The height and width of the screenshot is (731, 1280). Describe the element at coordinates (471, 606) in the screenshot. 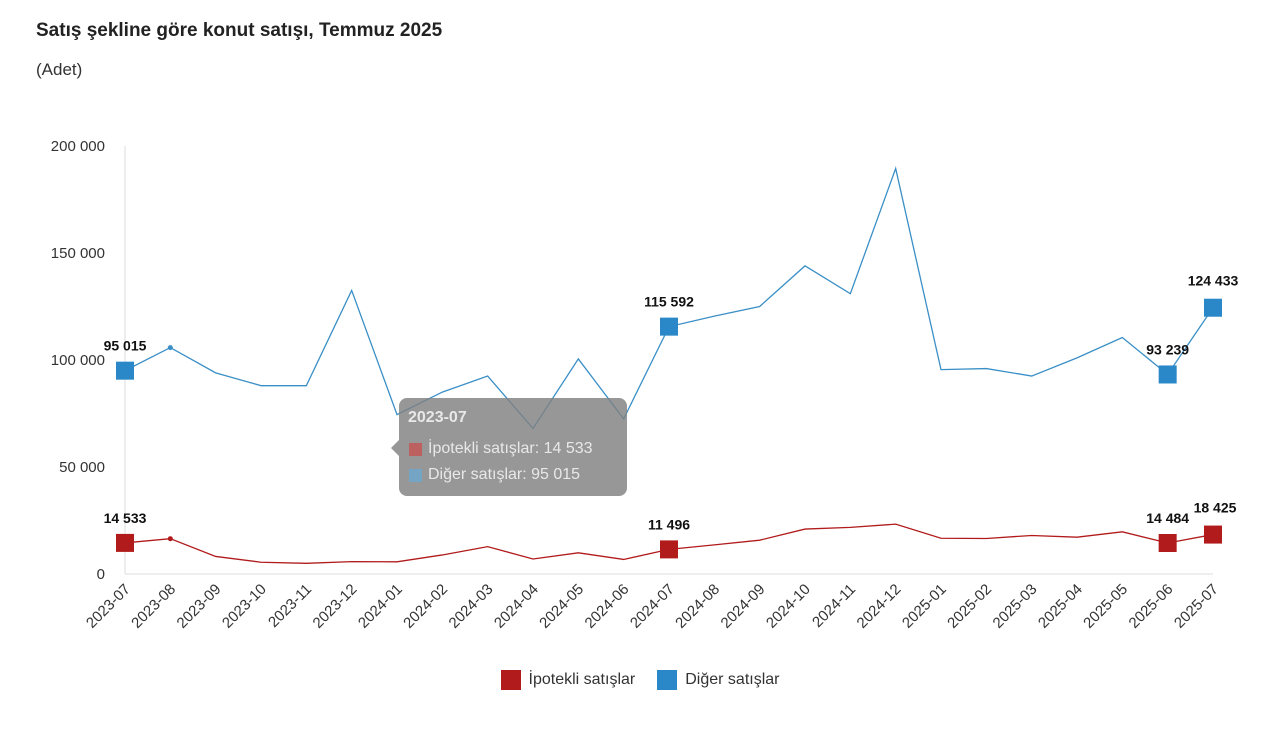

I see `x-tick-label: 2024-03` at that location.